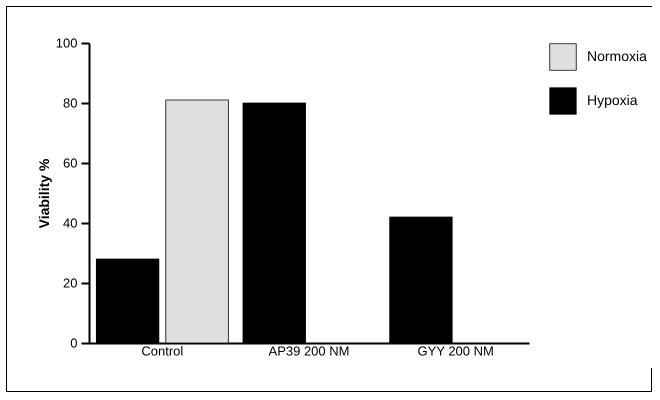  Describe the element at coordinates (617, 56) in the screenshot. I see `legend-label: Normoxia` at that location.